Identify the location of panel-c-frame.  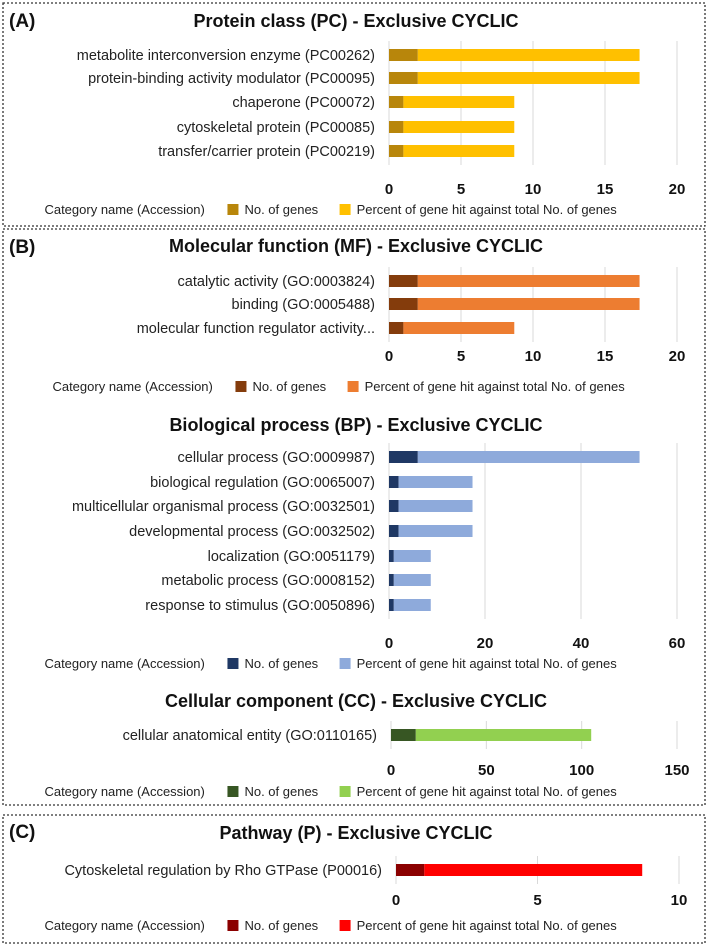
(354, 879).